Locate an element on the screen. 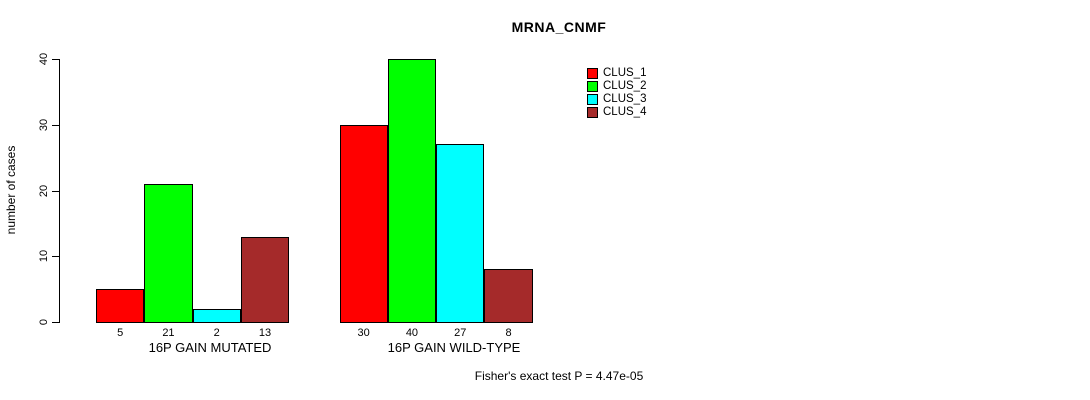 This screenshot has width=1090, height=400. bar-value-label: 8 is located at coordinates (508, 333).